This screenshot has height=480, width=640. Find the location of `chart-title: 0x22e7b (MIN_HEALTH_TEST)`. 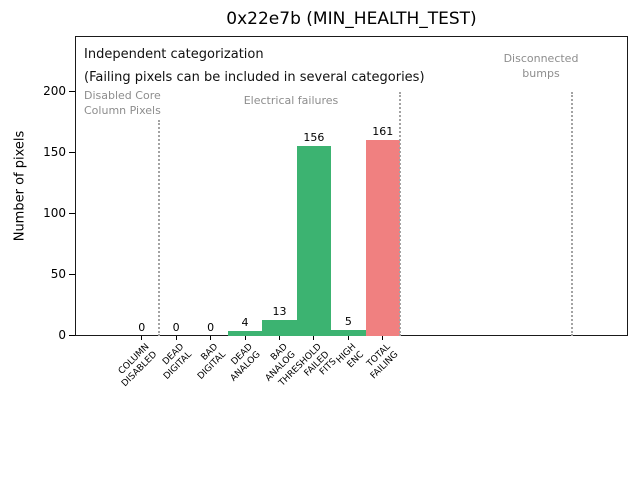

chart-title: 0x22e7b (MIN_HEALTH_TEST) is located at coordinates (351, 19).